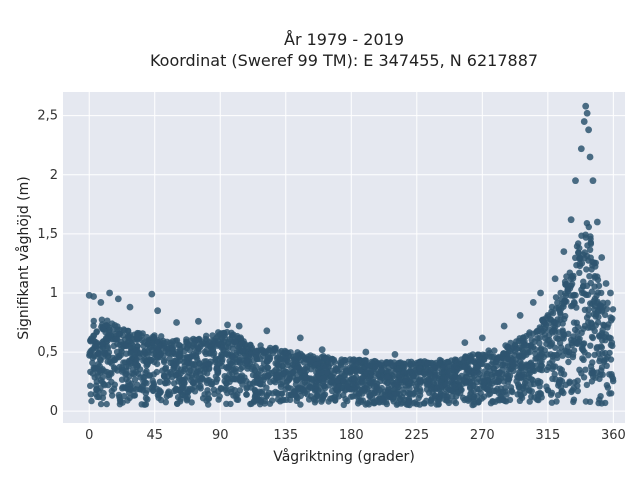 The height and width of the screenshot is (480, 640). Describe the element at coordinates (47, 116) in the screenshot. I see `y-tick-label: 2,5` at that location.